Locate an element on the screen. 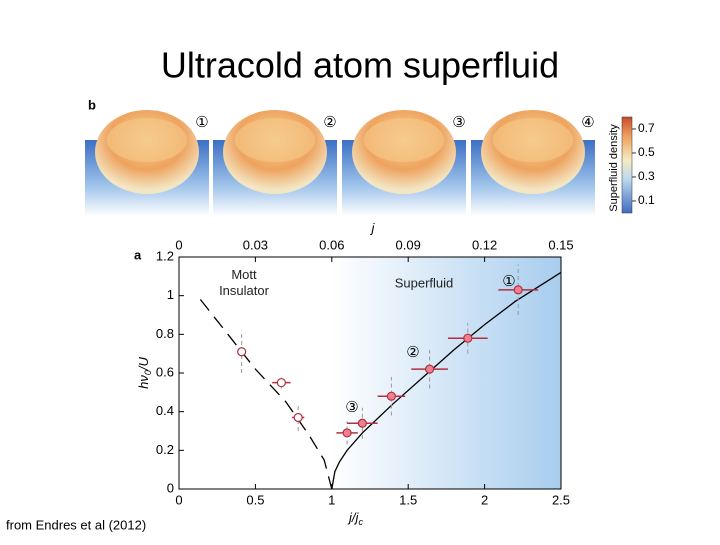 The image size is (720, 545). y-axis-label-part: 0 is located at coordinates (148, 372).